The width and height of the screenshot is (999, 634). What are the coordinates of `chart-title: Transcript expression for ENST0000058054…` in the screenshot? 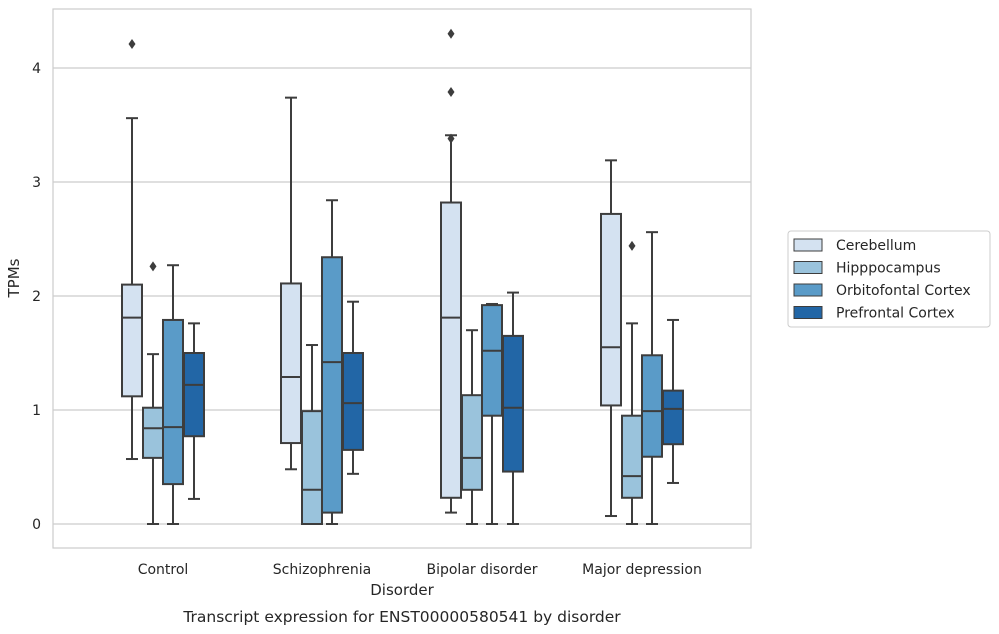 It's located at (401, 617).